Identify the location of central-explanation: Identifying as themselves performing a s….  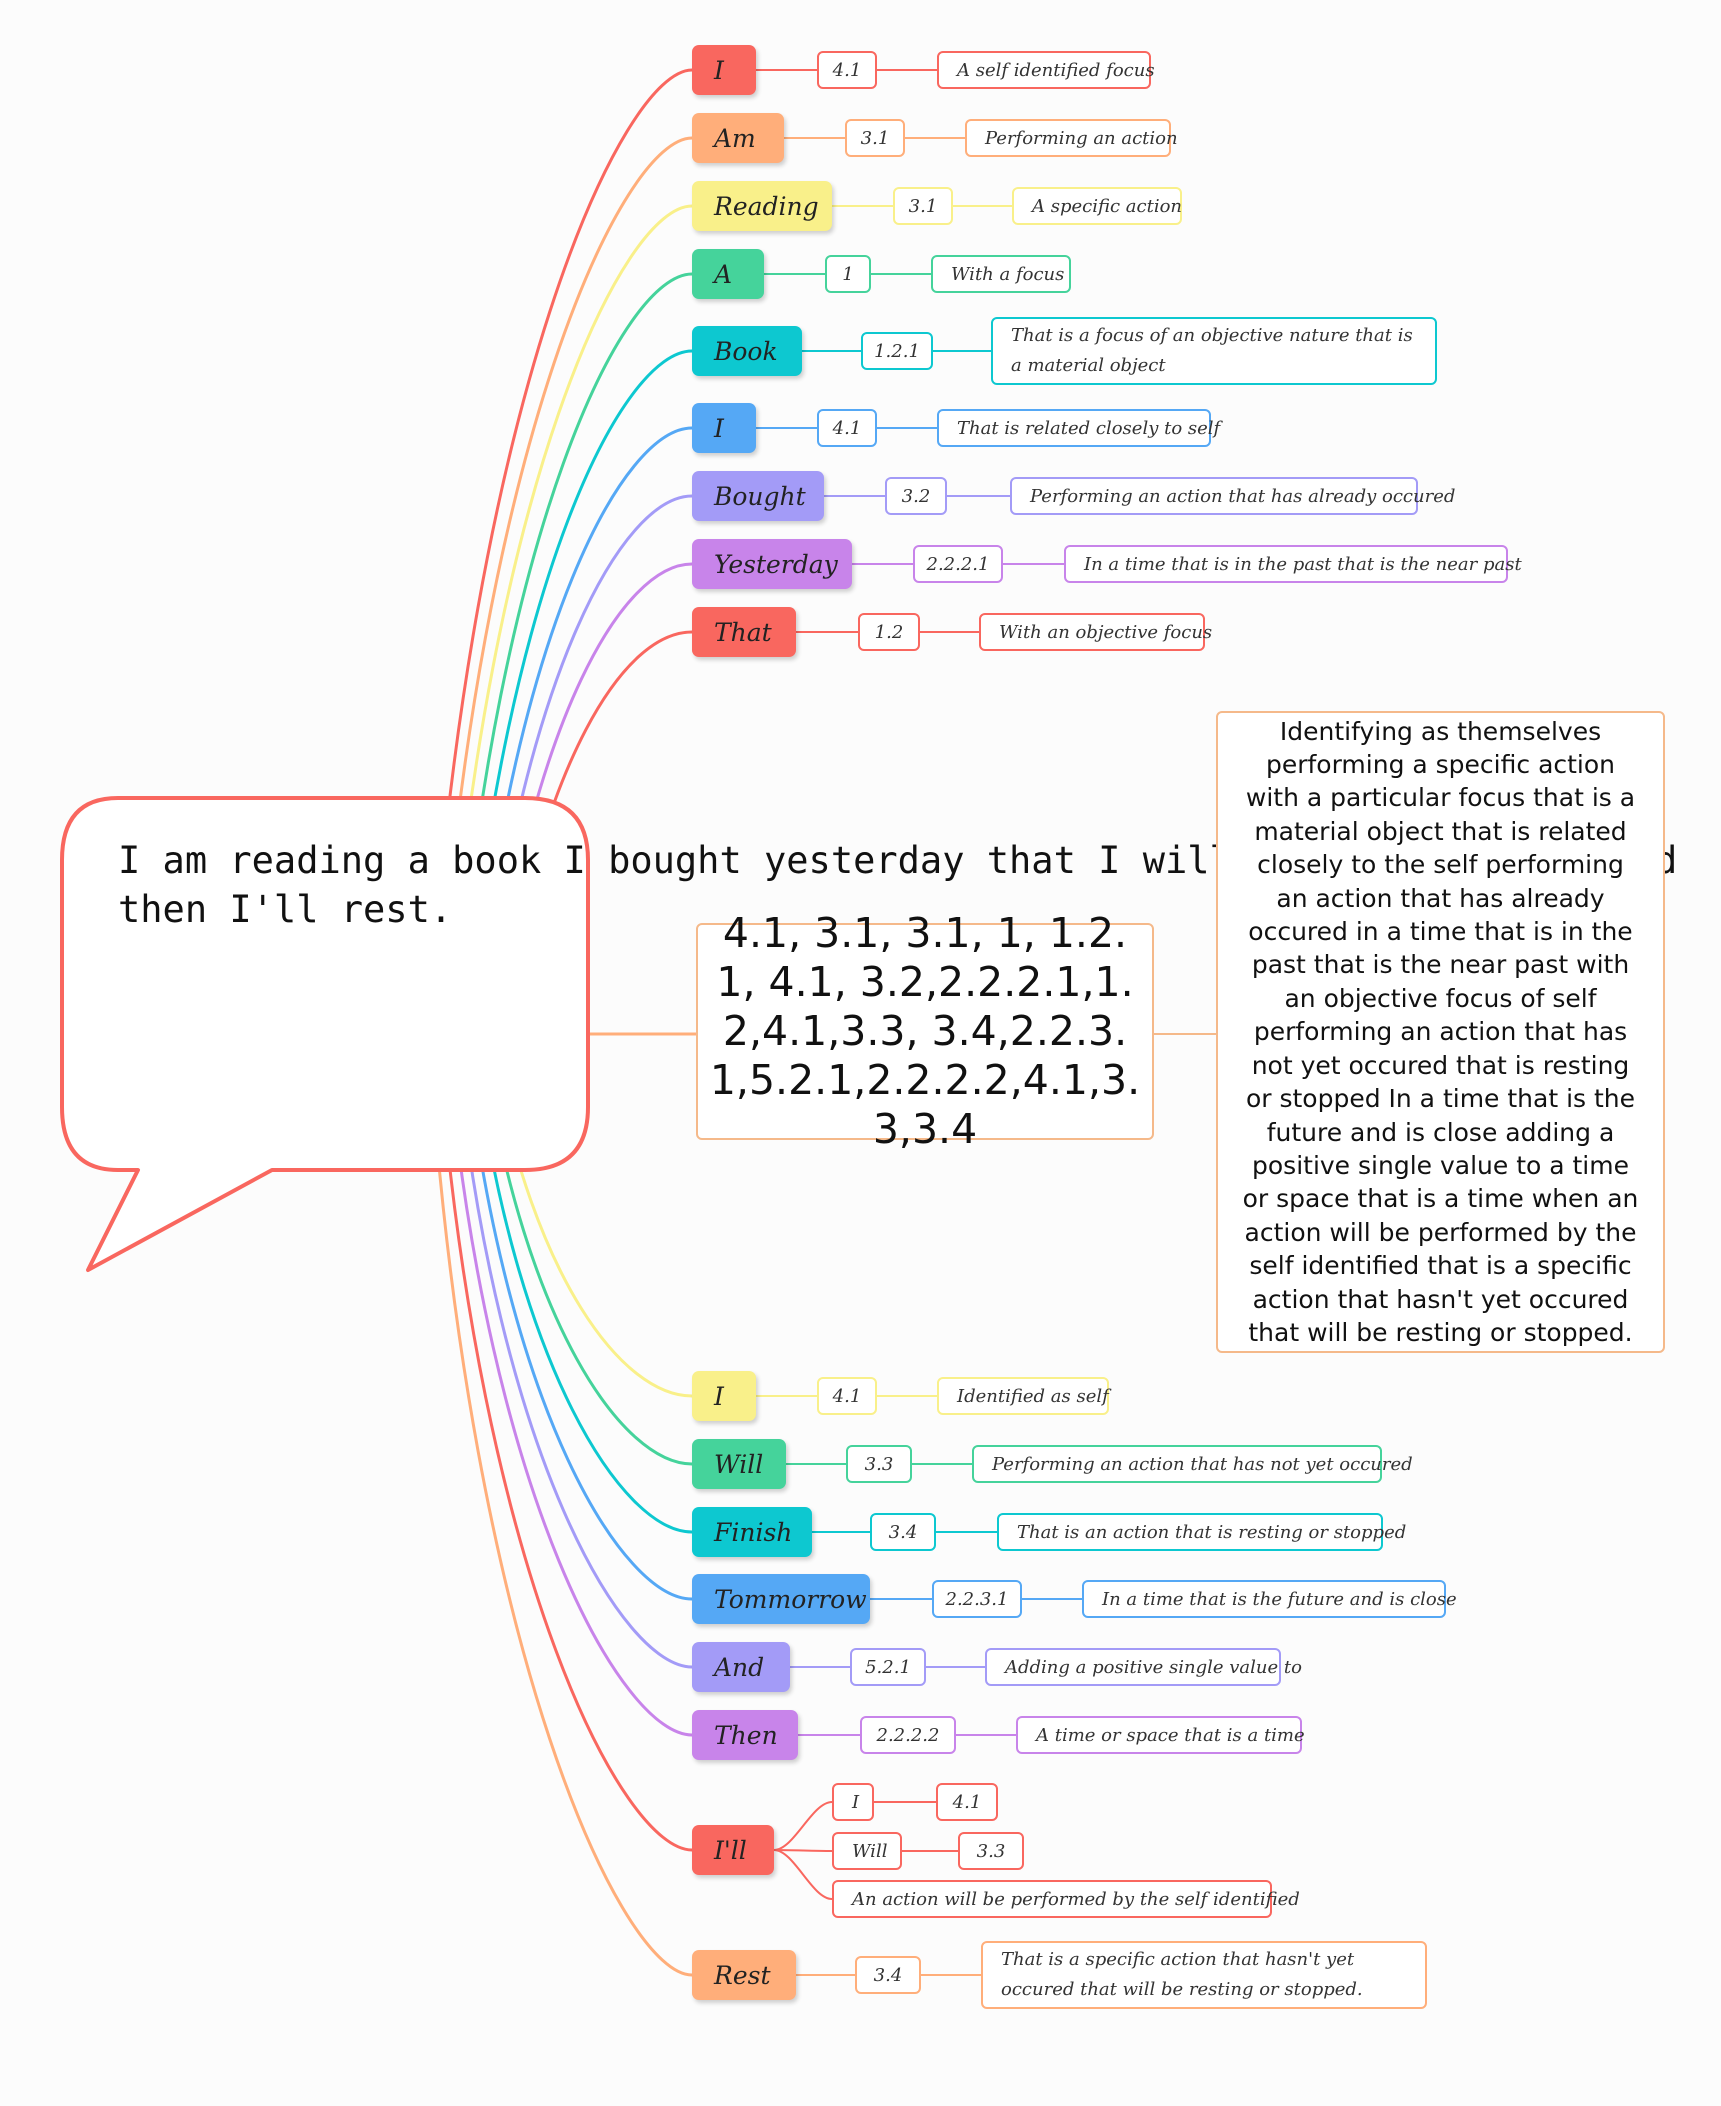
(1440, 1032).